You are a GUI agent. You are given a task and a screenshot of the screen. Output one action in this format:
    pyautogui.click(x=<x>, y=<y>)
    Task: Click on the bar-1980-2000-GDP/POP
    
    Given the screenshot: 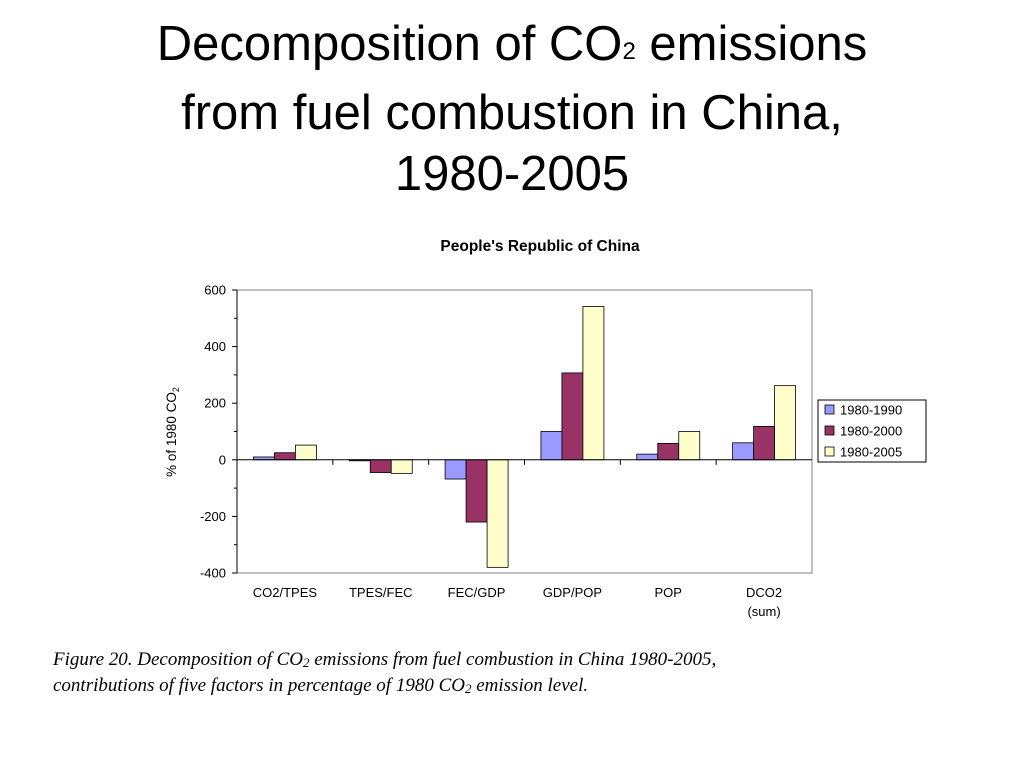 What is the action you would take?
    pyautogui.click(x=572, y=416)
    